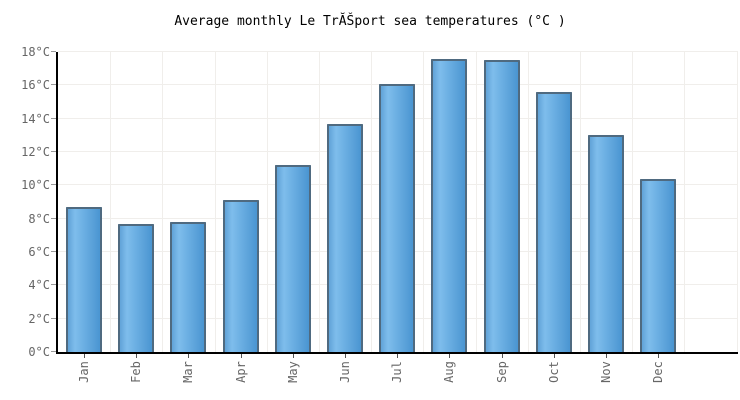  What do you see at coordinates (35, 185) in the screenshot?
I see `y-tick-label: 10°C` at bounding box center [35, 185].